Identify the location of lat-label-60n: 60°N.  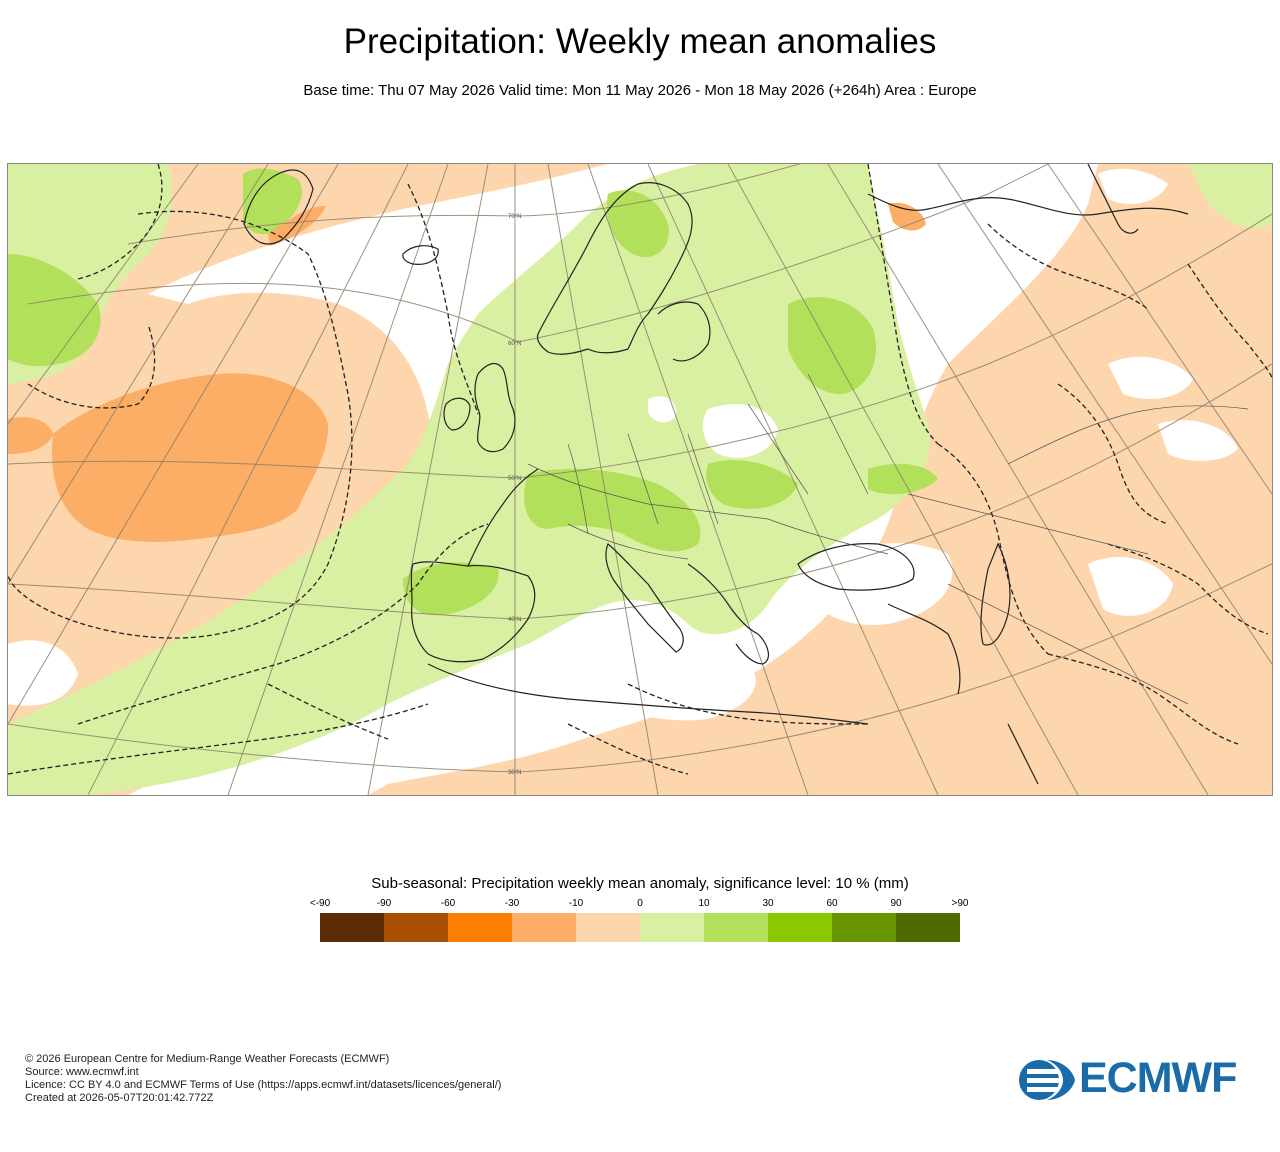
(514, 344).